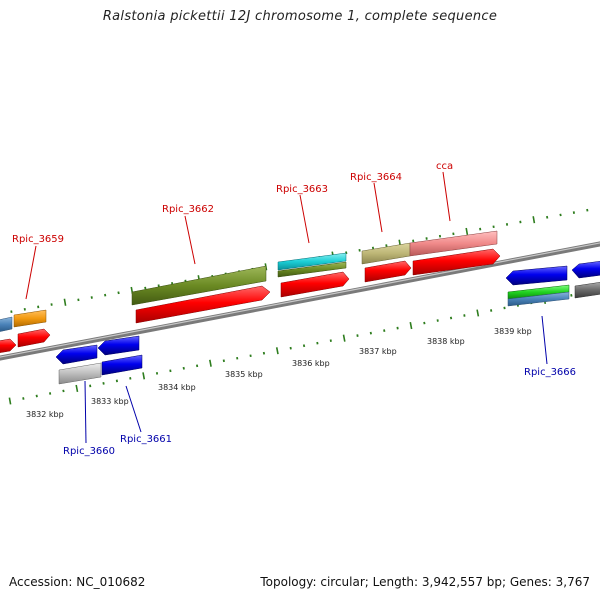 Image resolution: width=600 pixels, height=600 pixels. I want to click on scale-label-3838: 3838 kbp, so click(446, 341).